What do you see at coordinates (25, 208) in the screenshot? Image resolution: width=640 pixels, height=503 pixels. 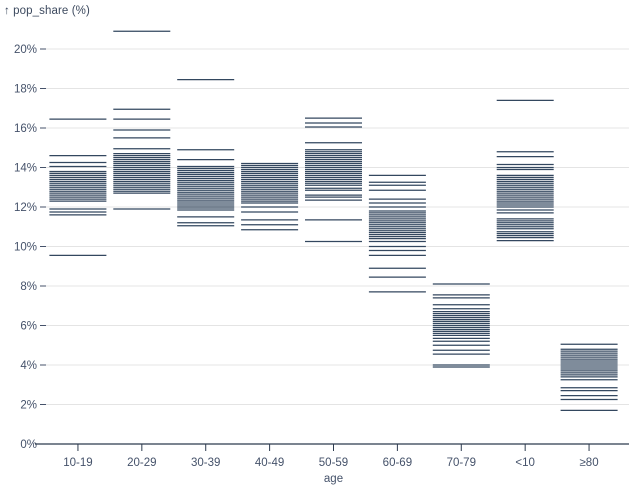 I see `y-tick-label: 12%` at bounding box center [25, 208].